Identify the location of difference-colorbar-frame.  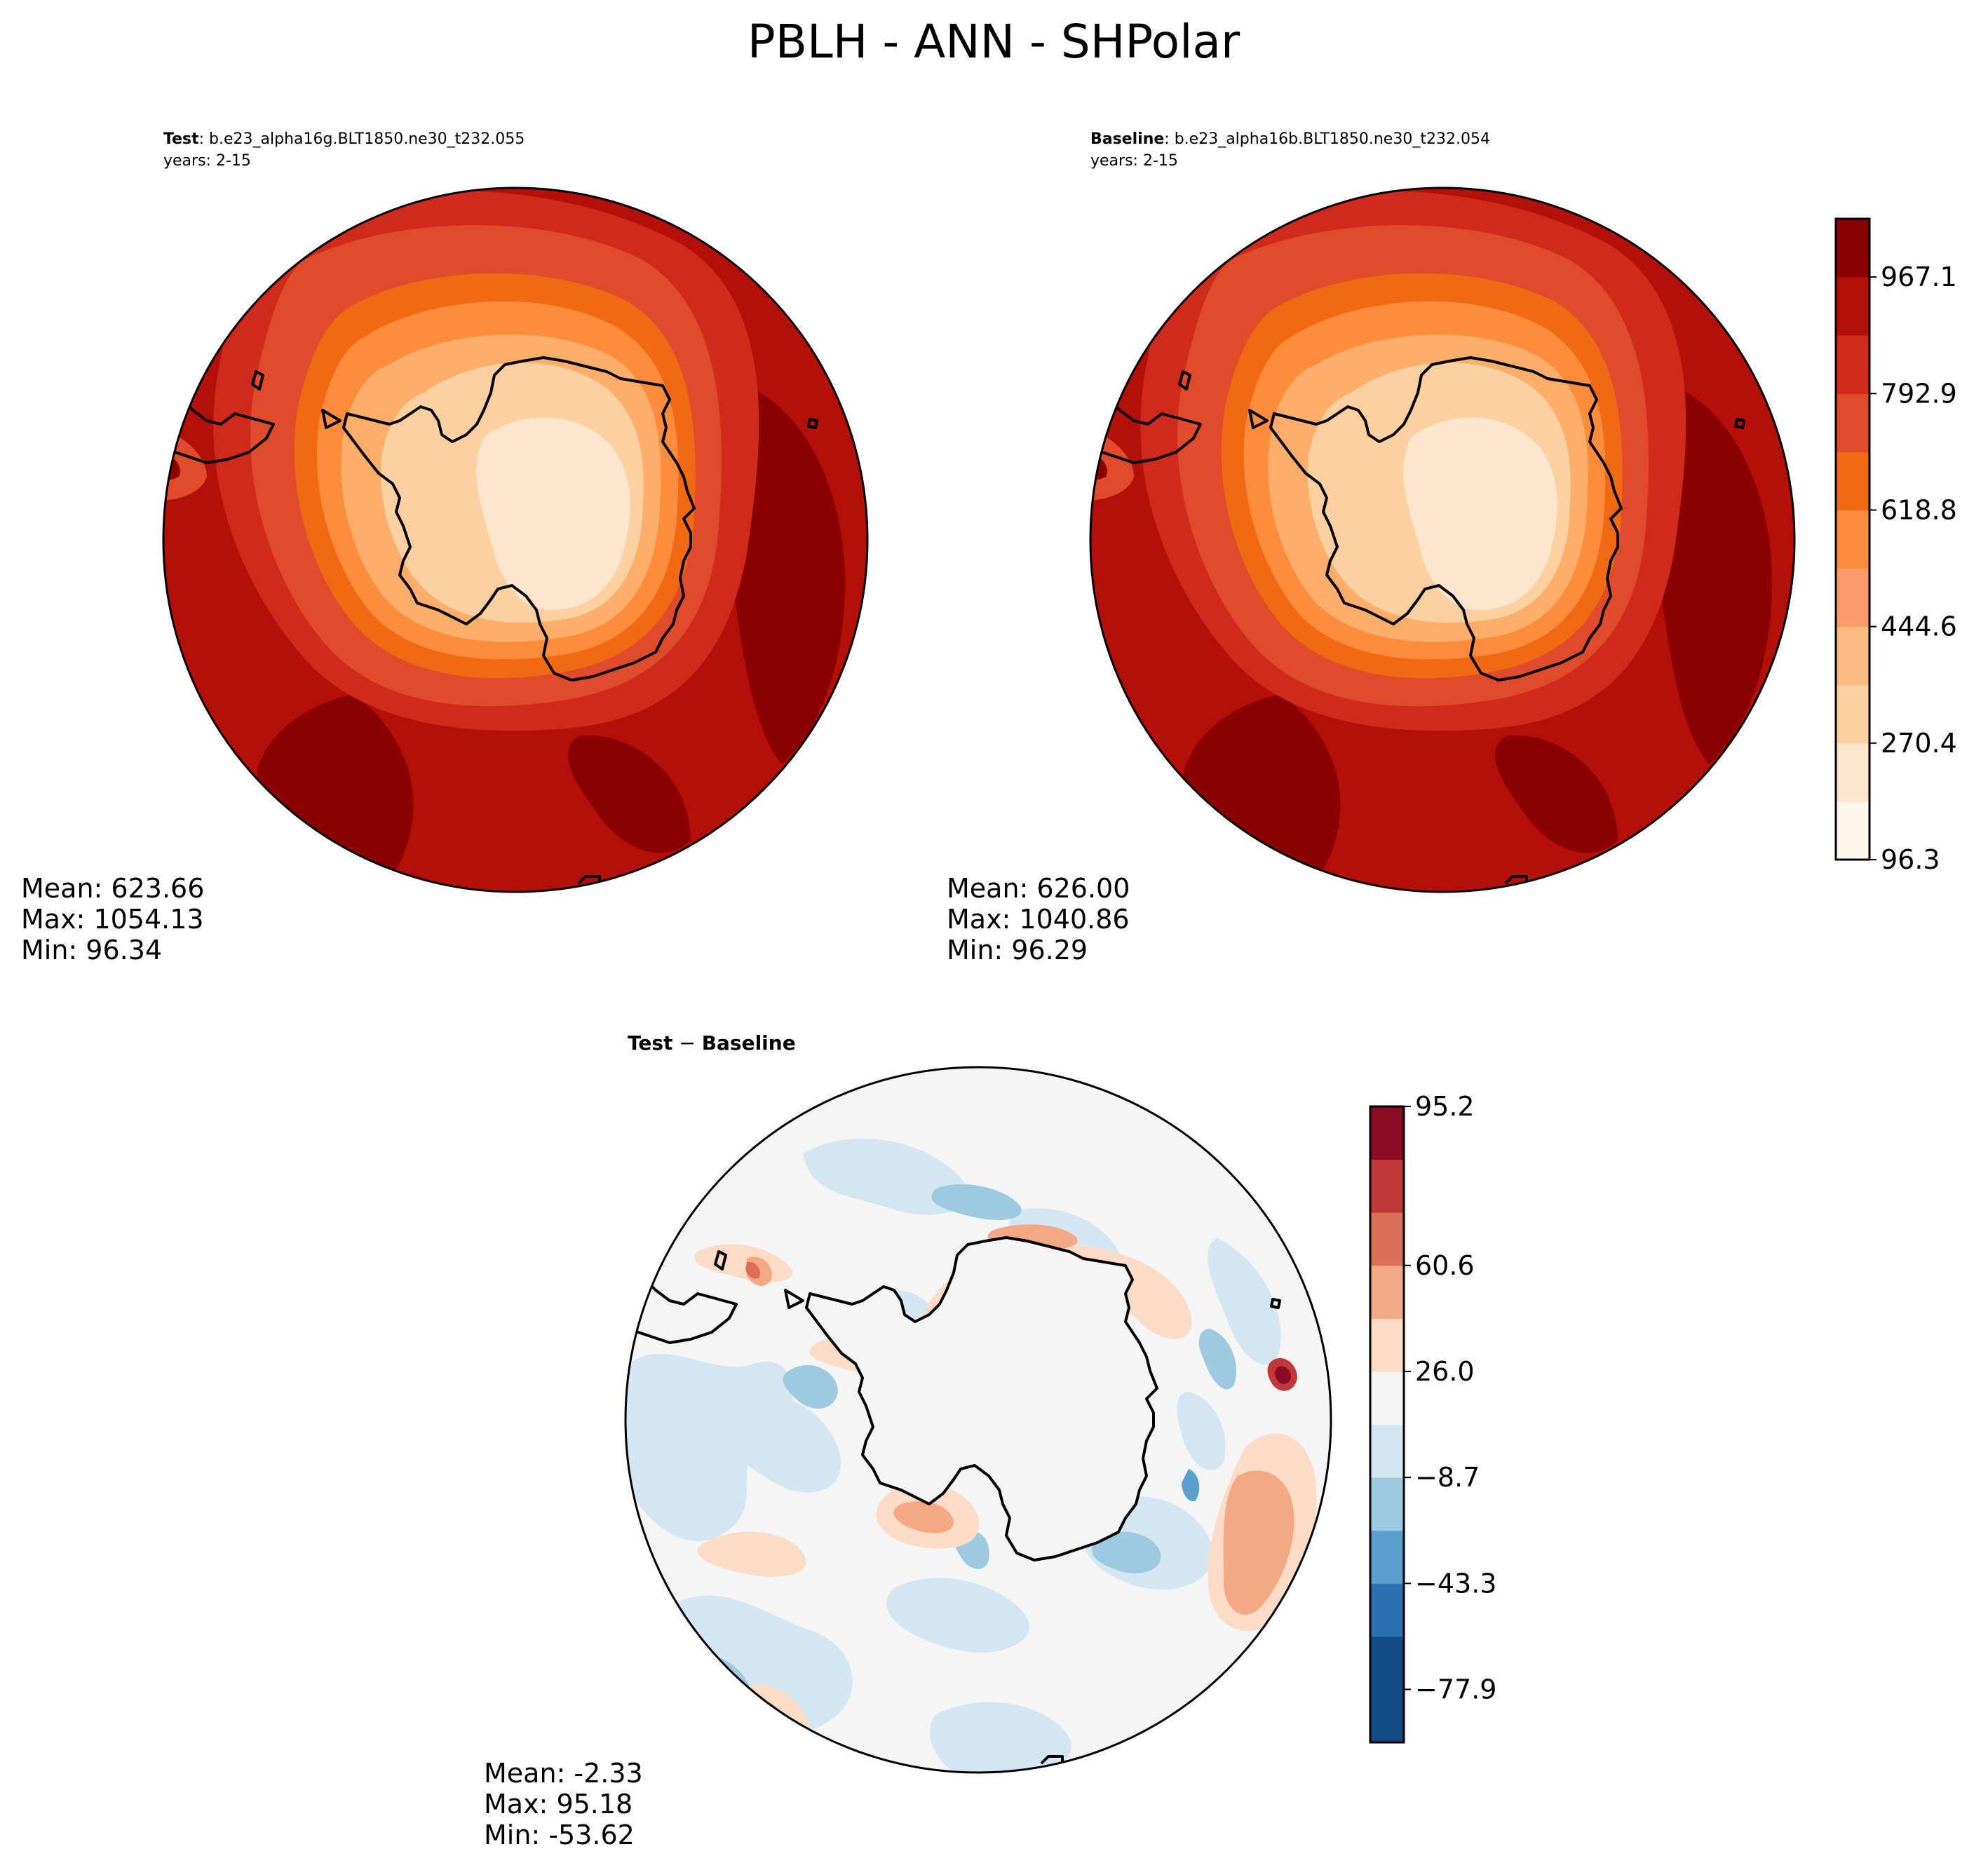
(1387, 1424).